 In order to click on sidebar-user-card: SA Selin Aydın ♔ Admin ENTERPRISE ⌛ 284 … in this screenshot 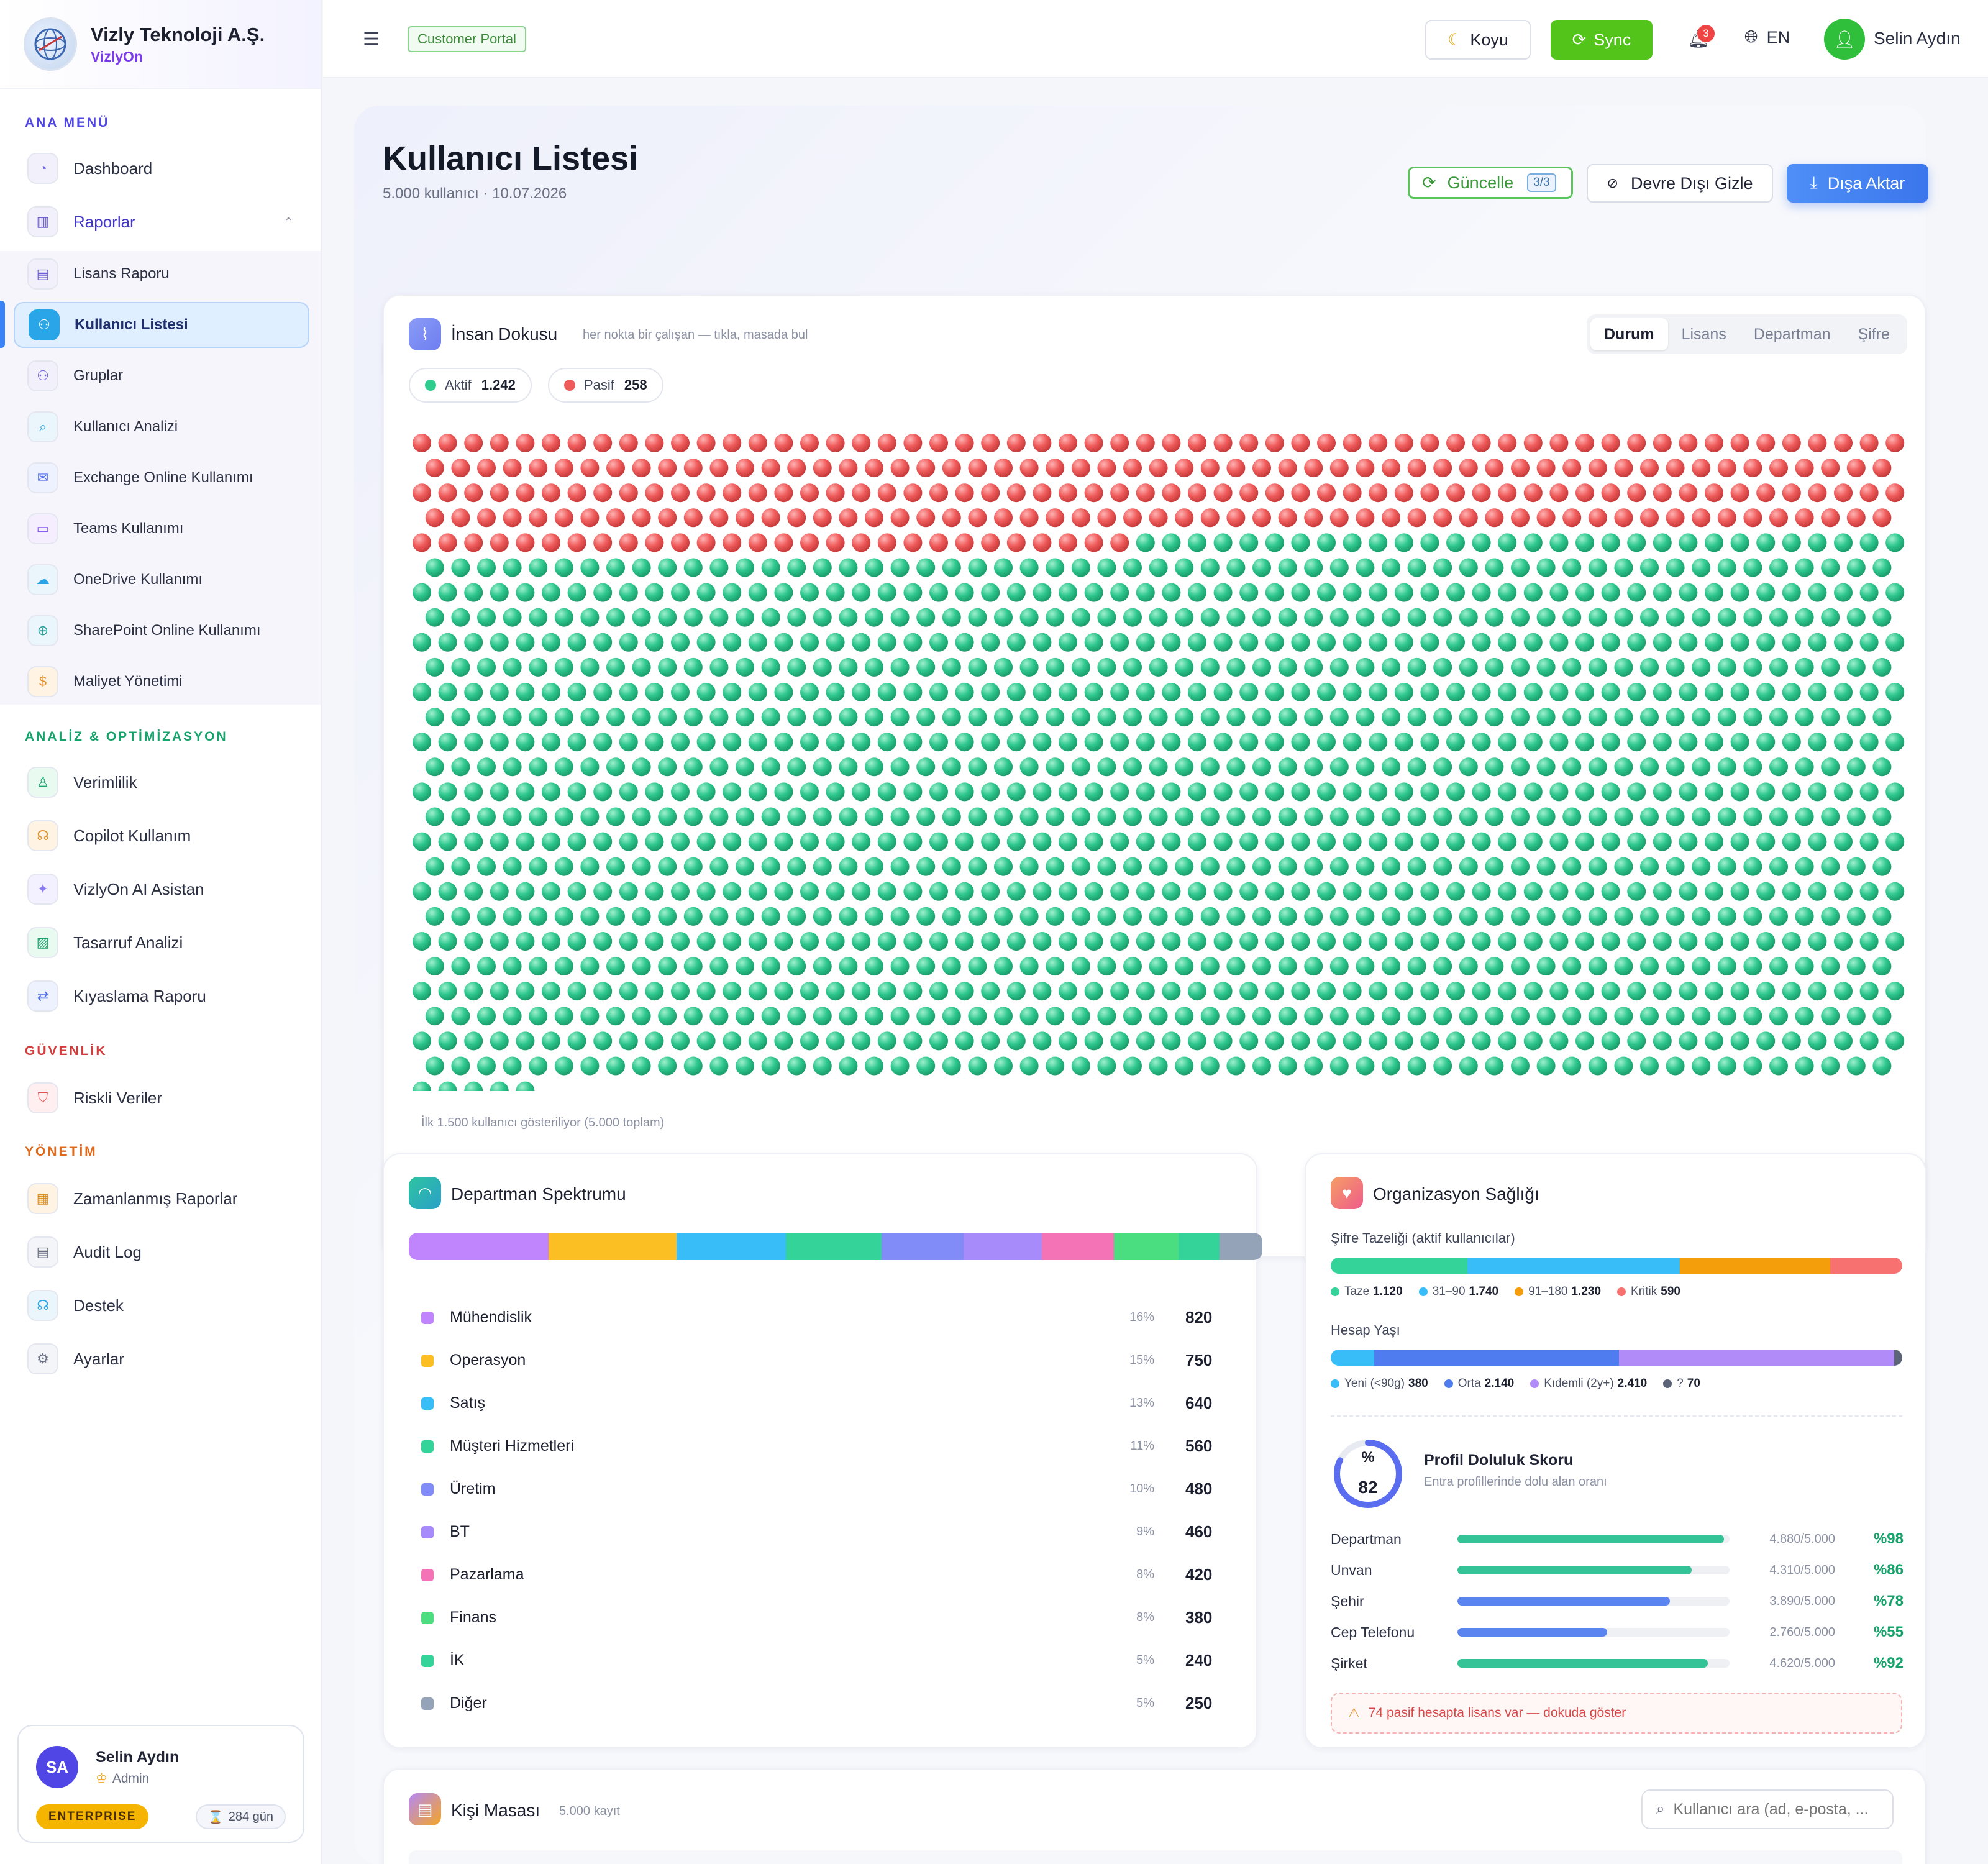, I will do `click(160, 1784)`.